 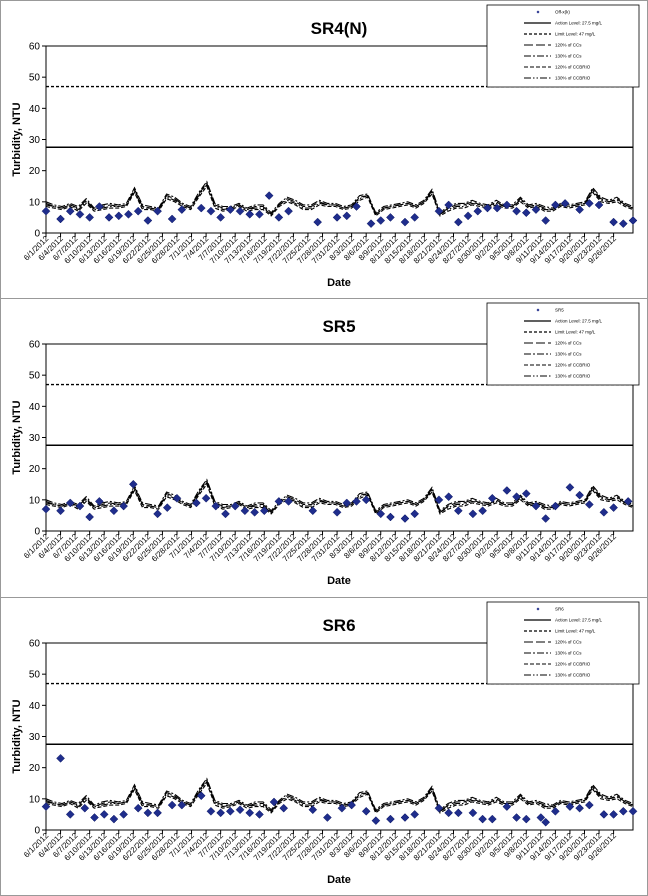 I want to click on y-tick-label: 20, so click(x=35, y=171).